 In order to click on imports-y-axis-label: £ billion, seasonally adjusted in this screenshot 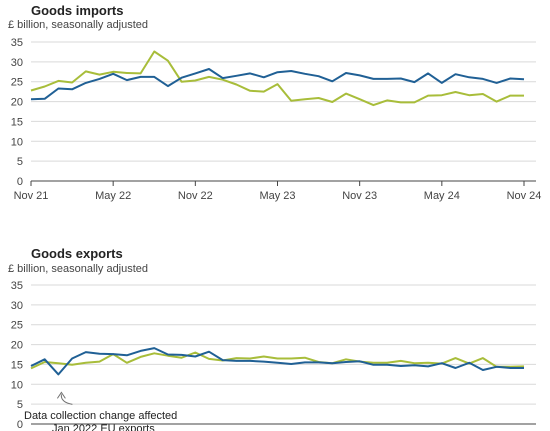, I will do `click(78, 25)`.